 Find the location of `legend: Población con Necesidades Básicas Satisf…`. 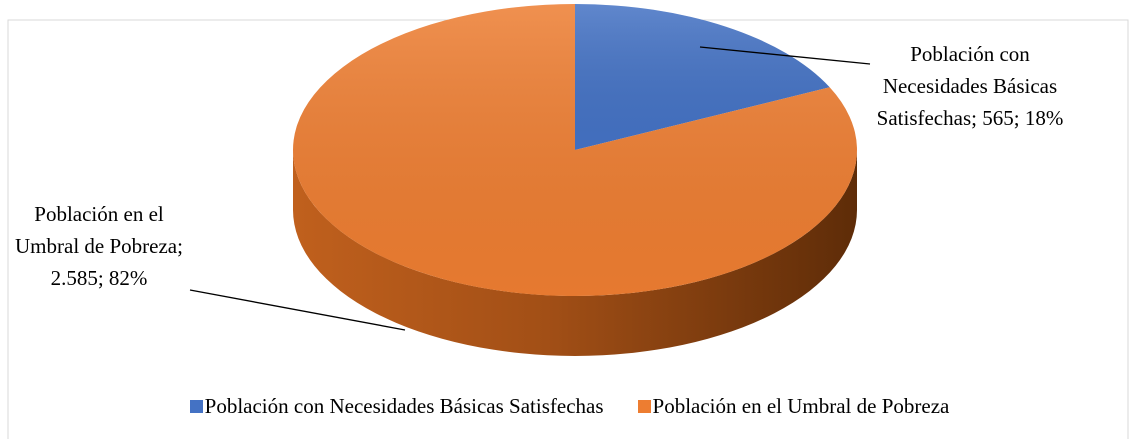

legend: Población con Necesidades Básicas Satisf… is located at coordinates (569, 406).